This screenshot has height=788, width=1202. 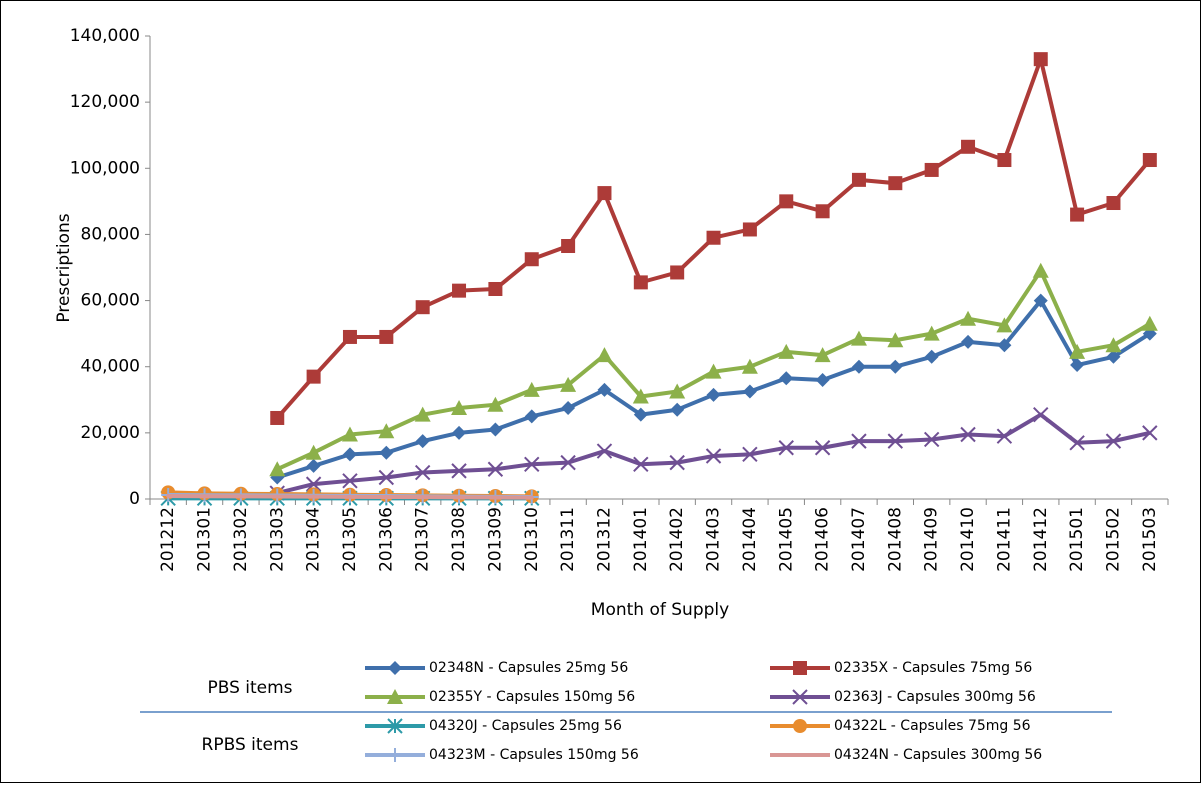 I want to click on x-tick-label: 201308, so click(x=459, y=539).